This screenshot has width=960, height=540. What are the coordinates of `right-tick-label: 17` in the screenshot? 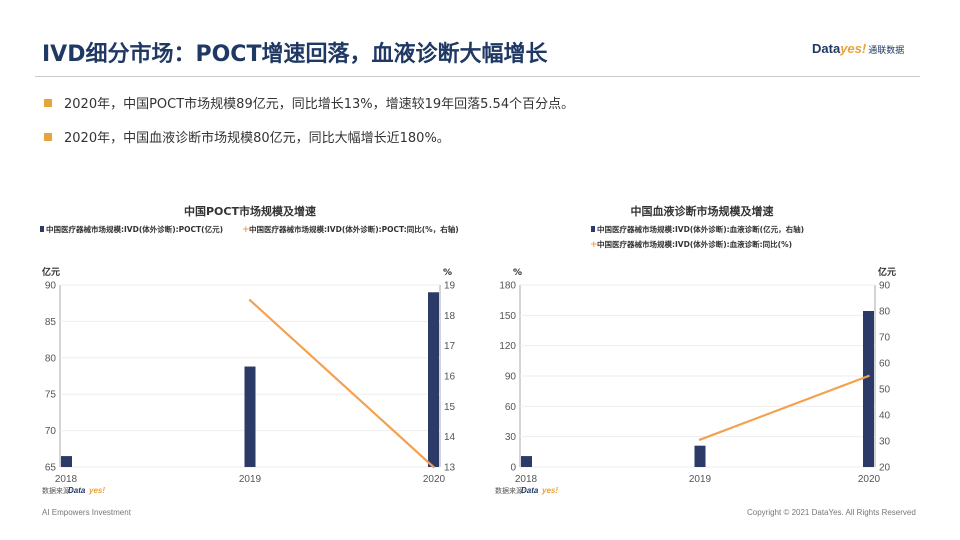 It's located at (450, 346).